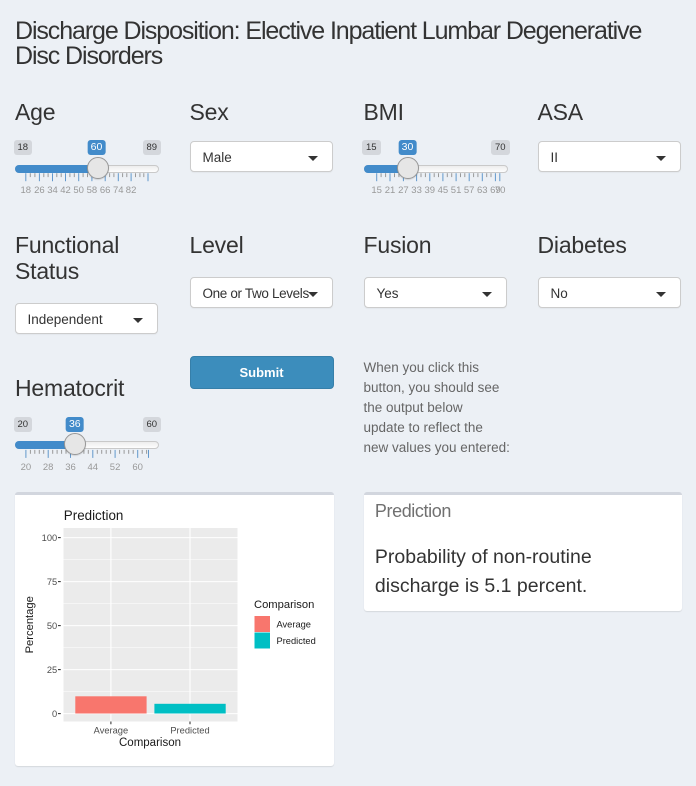  What do you see at coordinates (54, 713) in the screenshot?
I see `svg-text: 0` at bounding box center [54, 713].